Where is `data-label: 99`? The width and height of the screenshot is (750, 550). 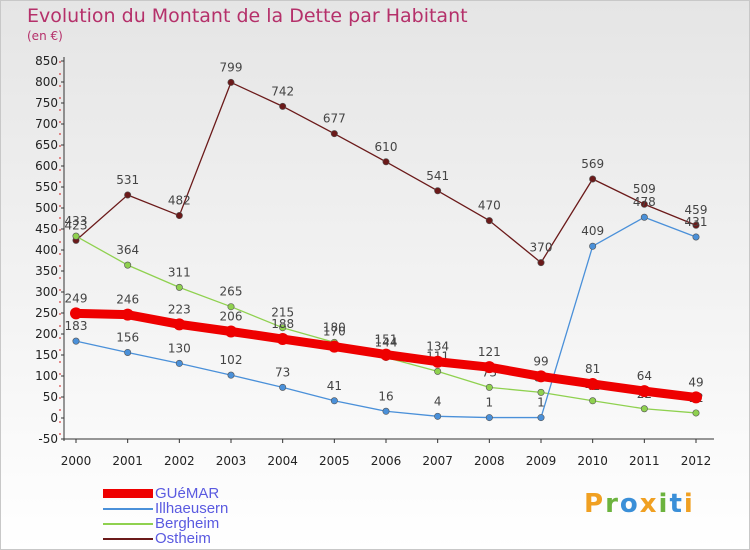
data-label: 99 is located at coordinates (540, 361).